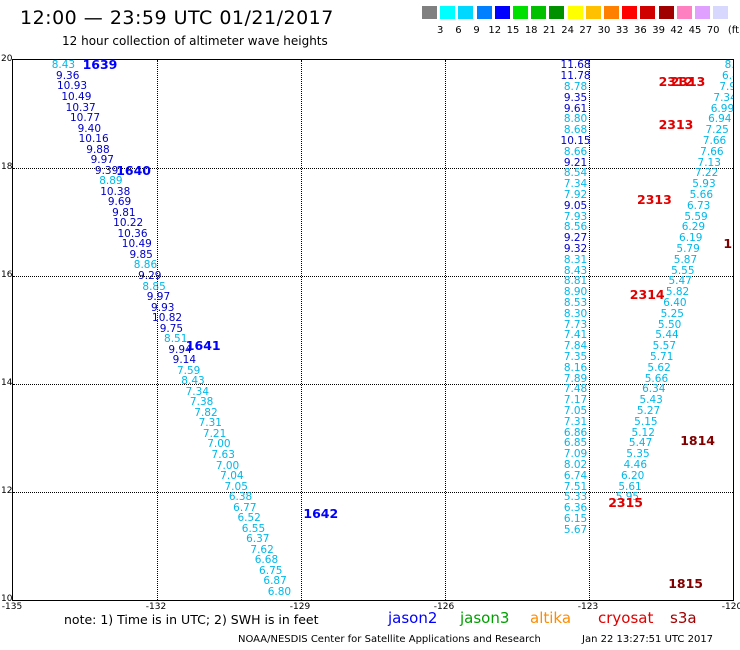 This screenshot has width=740, height=650. Describe the element at coordinates (662, 357) in the screenshot. I see `wave-height-value: 5.71` at that location.